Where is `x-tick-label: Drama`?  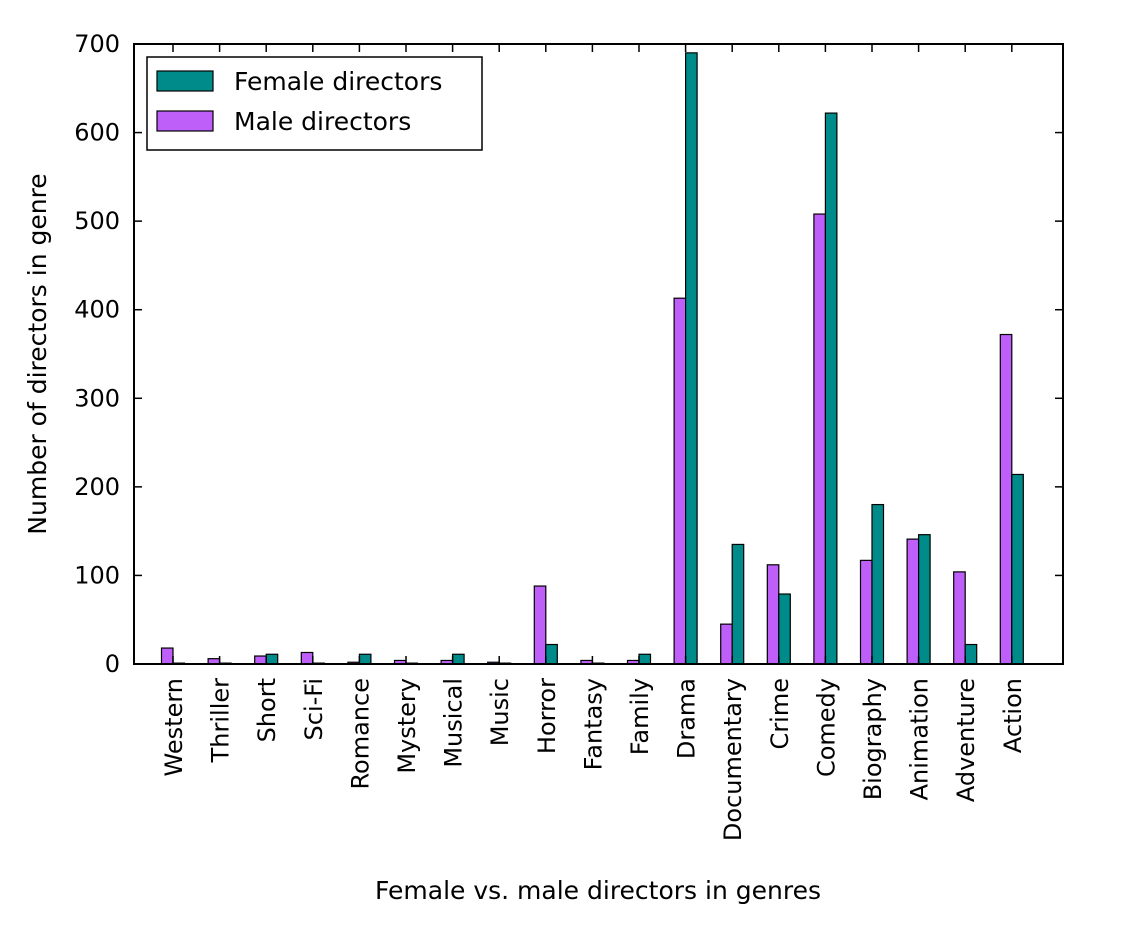
x-tick-label: Drama is located at coordinates (687, 718).